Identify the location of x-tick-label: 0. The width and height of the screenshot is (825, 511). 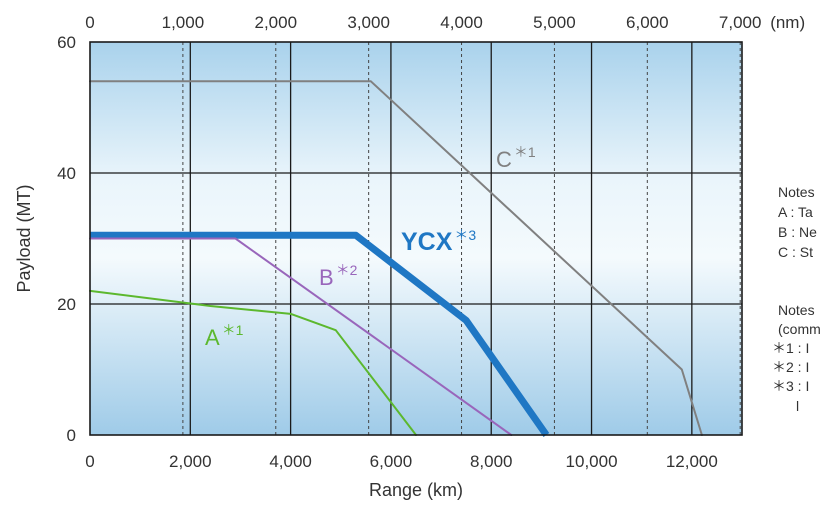
(89, 461).